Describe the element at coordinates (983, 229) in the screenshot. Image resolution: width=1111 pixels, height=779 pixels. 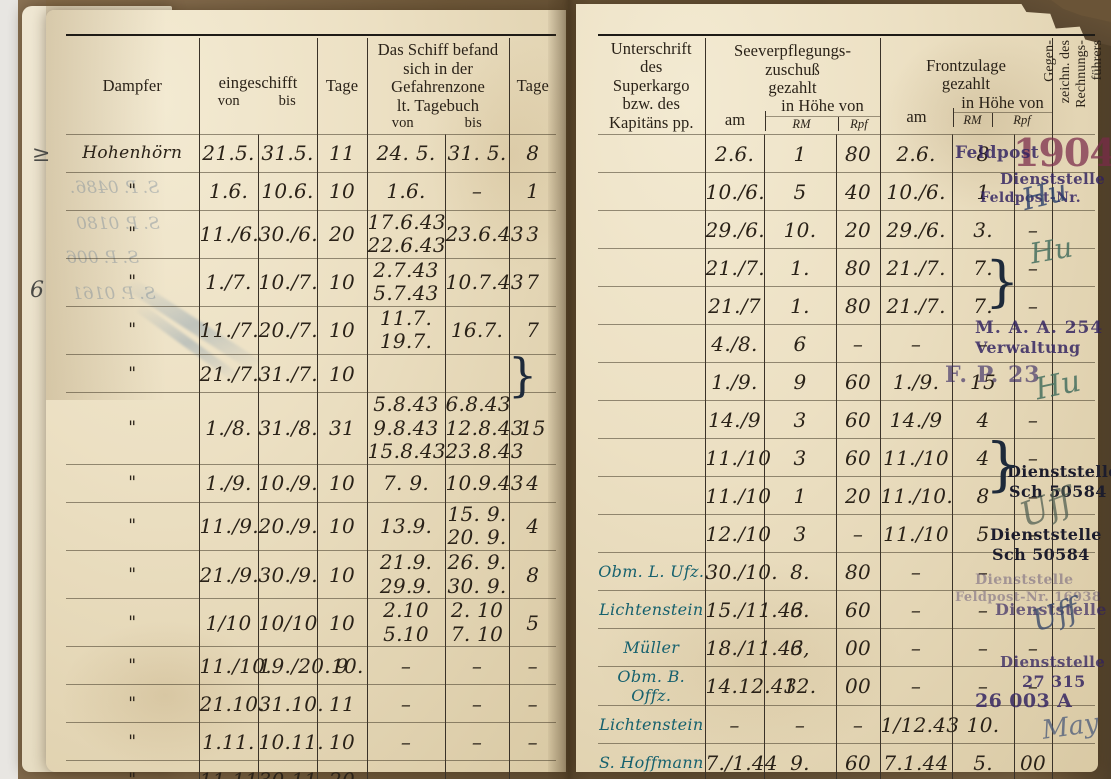
I see `cell-front-rm: 3.` at that location.